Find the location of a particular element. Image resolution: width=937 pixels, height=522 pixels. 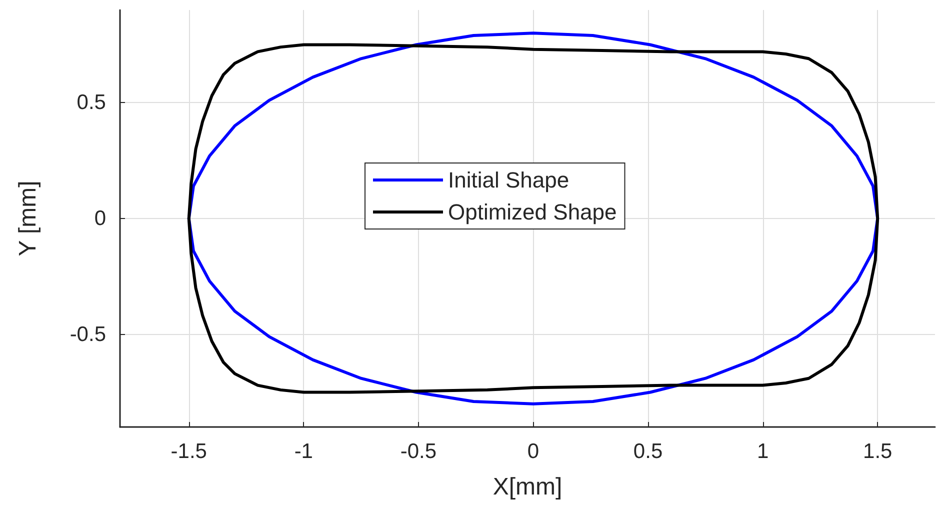

x-tick-label: 1 is located at coordinates (762, 451).